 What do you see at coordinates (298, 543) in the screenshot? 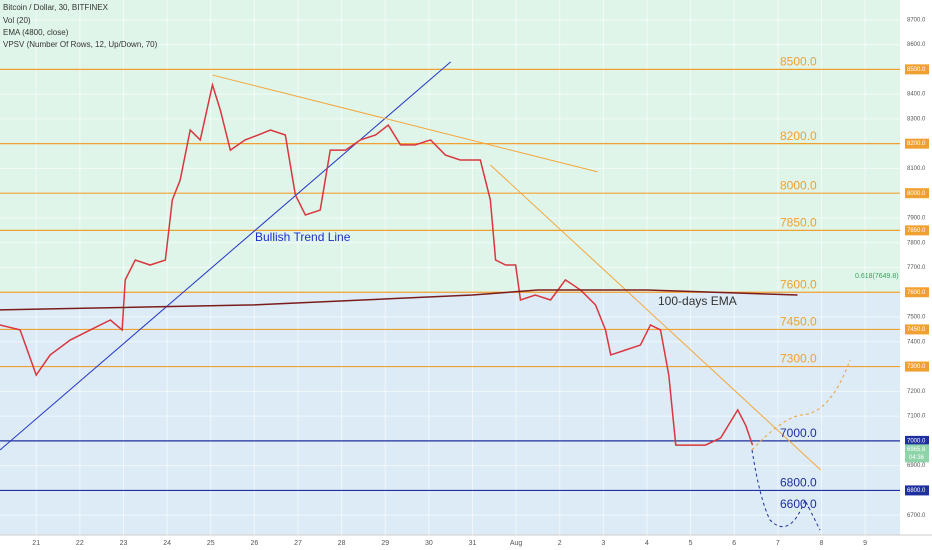
I see `x-tick-label: 27` at bounding box center [298, 543].